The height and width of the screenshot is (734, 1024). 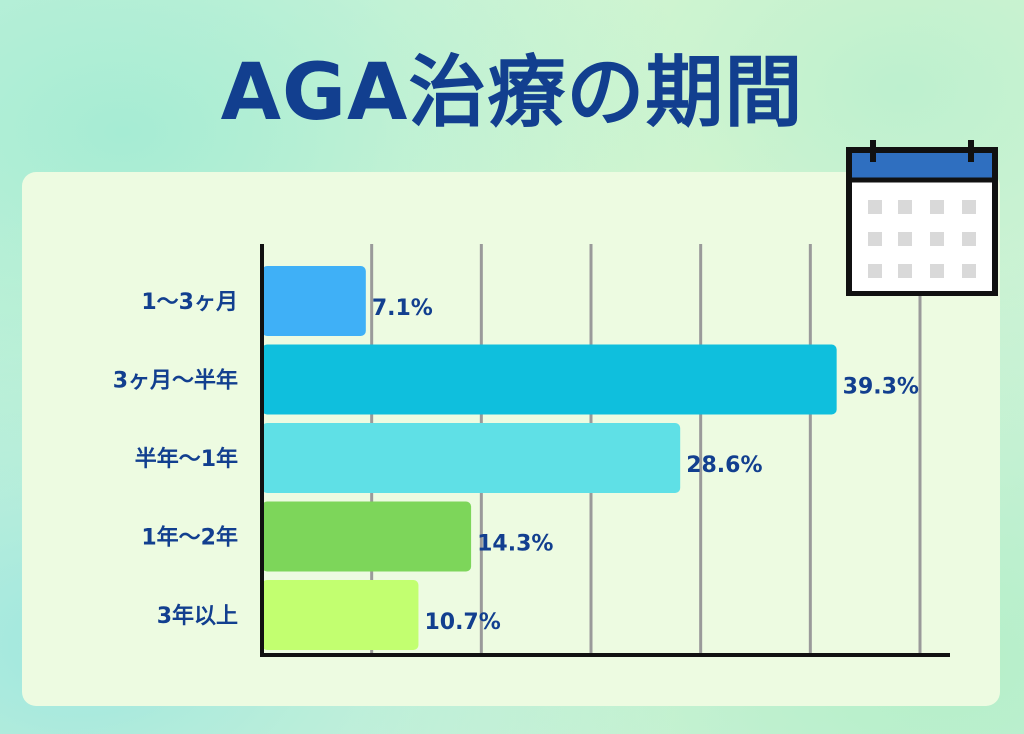 What do you see at coordinates (724, 465) in the screenshot?
I see `data-label: 28.6%` at bounding box center [724, 465].